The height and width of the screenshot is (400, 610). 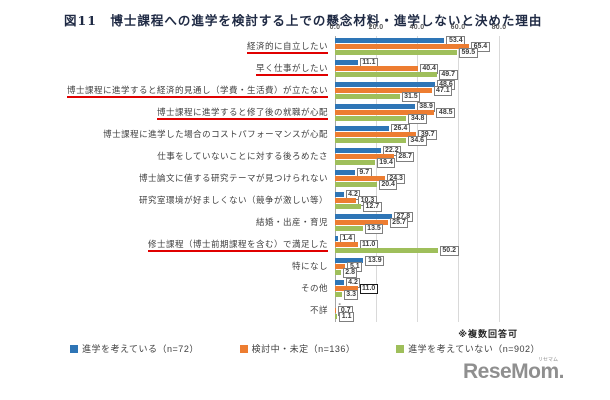 I want to click on bar-row: 31.5, so click(x=395, y=96).